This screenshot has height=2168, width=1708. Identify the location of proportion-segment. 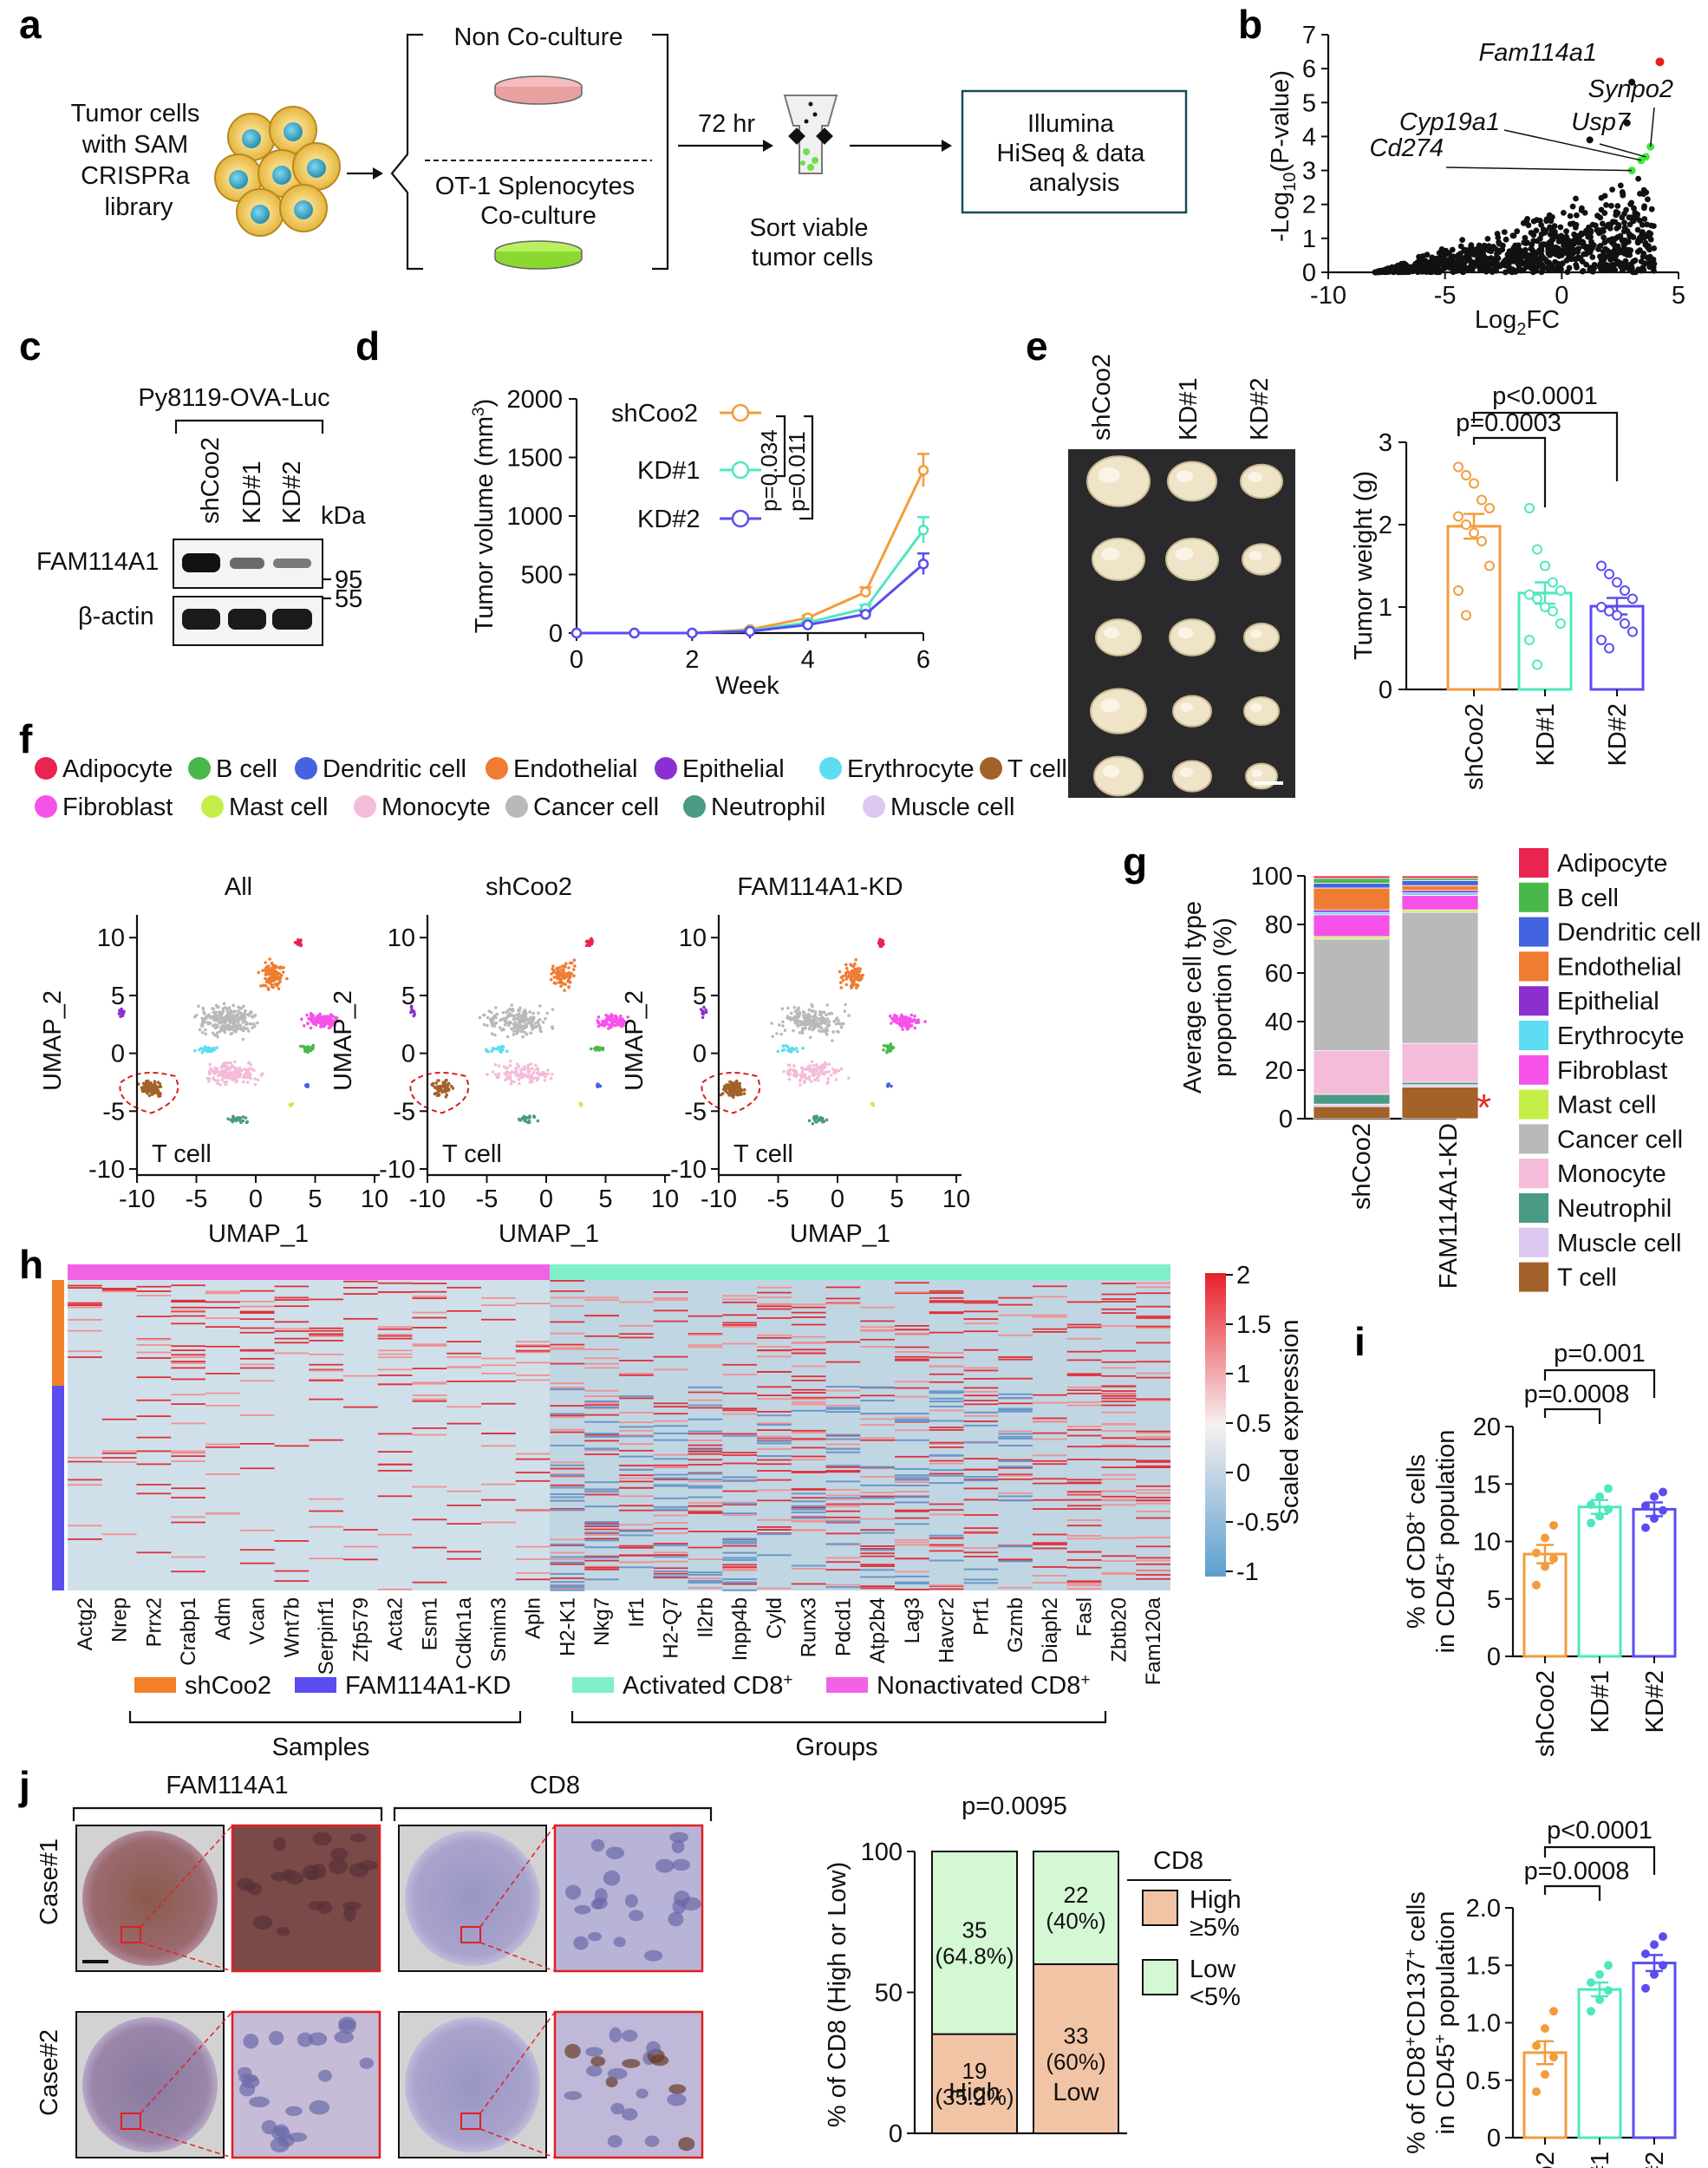
(1440, 1083).